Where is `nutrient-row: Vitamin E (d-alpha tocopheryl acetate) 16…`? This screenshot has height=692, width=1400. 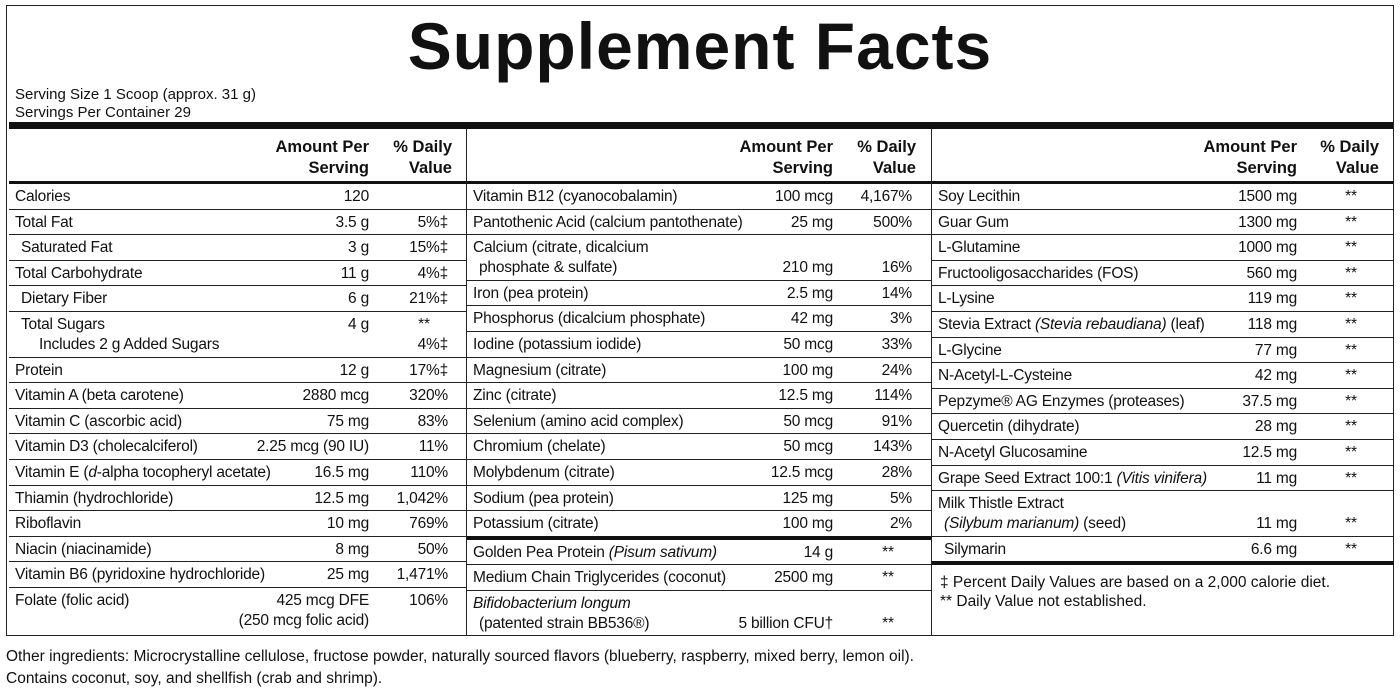 nutrient-row: Vitamin E (d-alpha tocopheryl acetate) 16… is located at coordinates (237, 473).